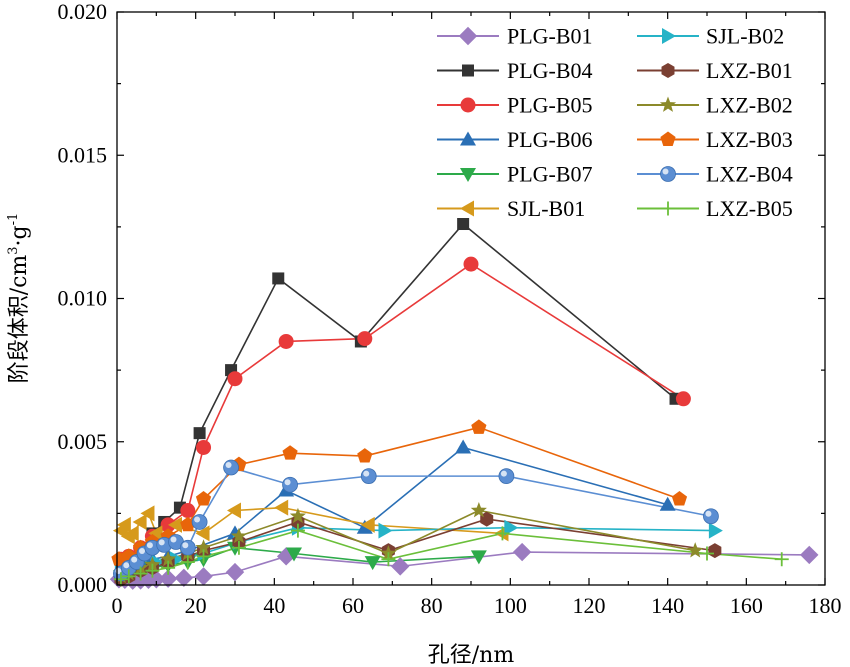 The height and width of the screenshot is (667, 850). Describe the element at coordinates (19, 319) in the screenshot. I see `y-axis-title-main: 阶段体积/cm` at that location.